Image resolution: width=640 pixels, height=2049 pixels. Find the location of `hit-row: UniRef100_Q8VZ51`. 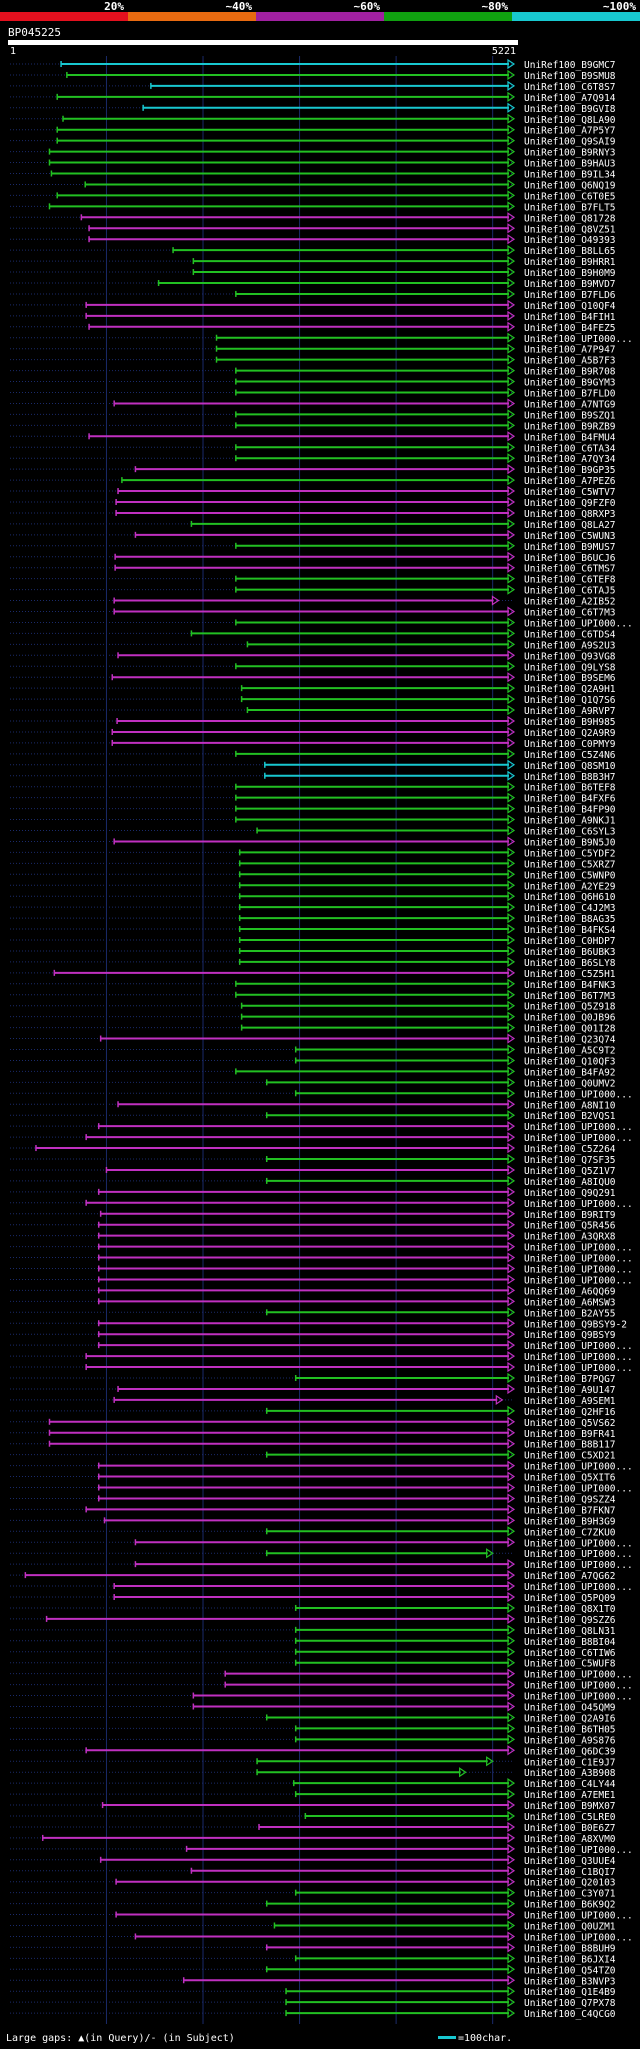

hit-row: UniRef100_Q8VZ51 is located at coordinates (313, 229).